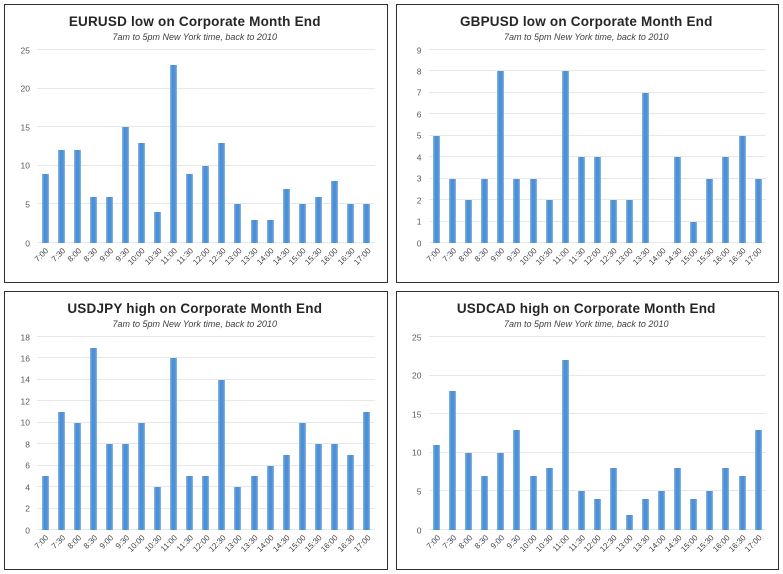  I want to click on y-tick-label: 20, so click(417, 375).